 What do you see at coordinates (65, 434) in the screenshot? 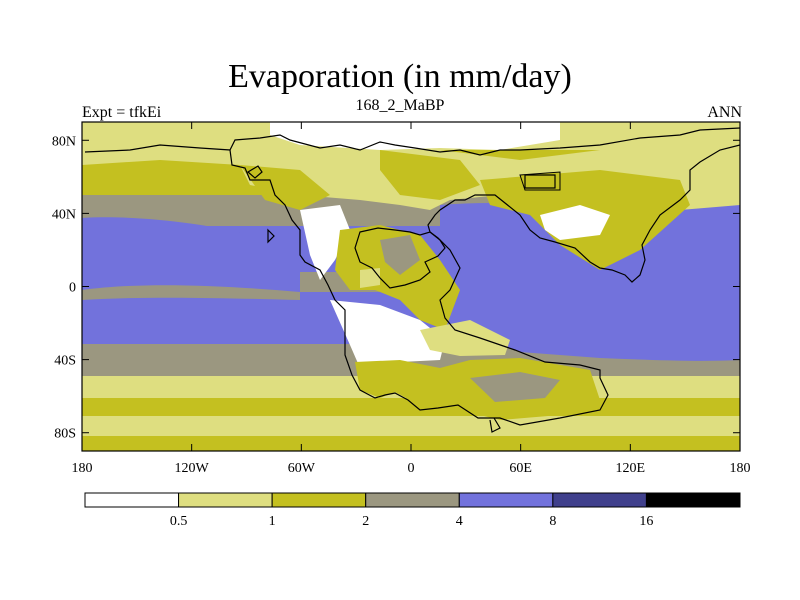
I see `y-tick-label: 80S` at bounding box center [65, 434].